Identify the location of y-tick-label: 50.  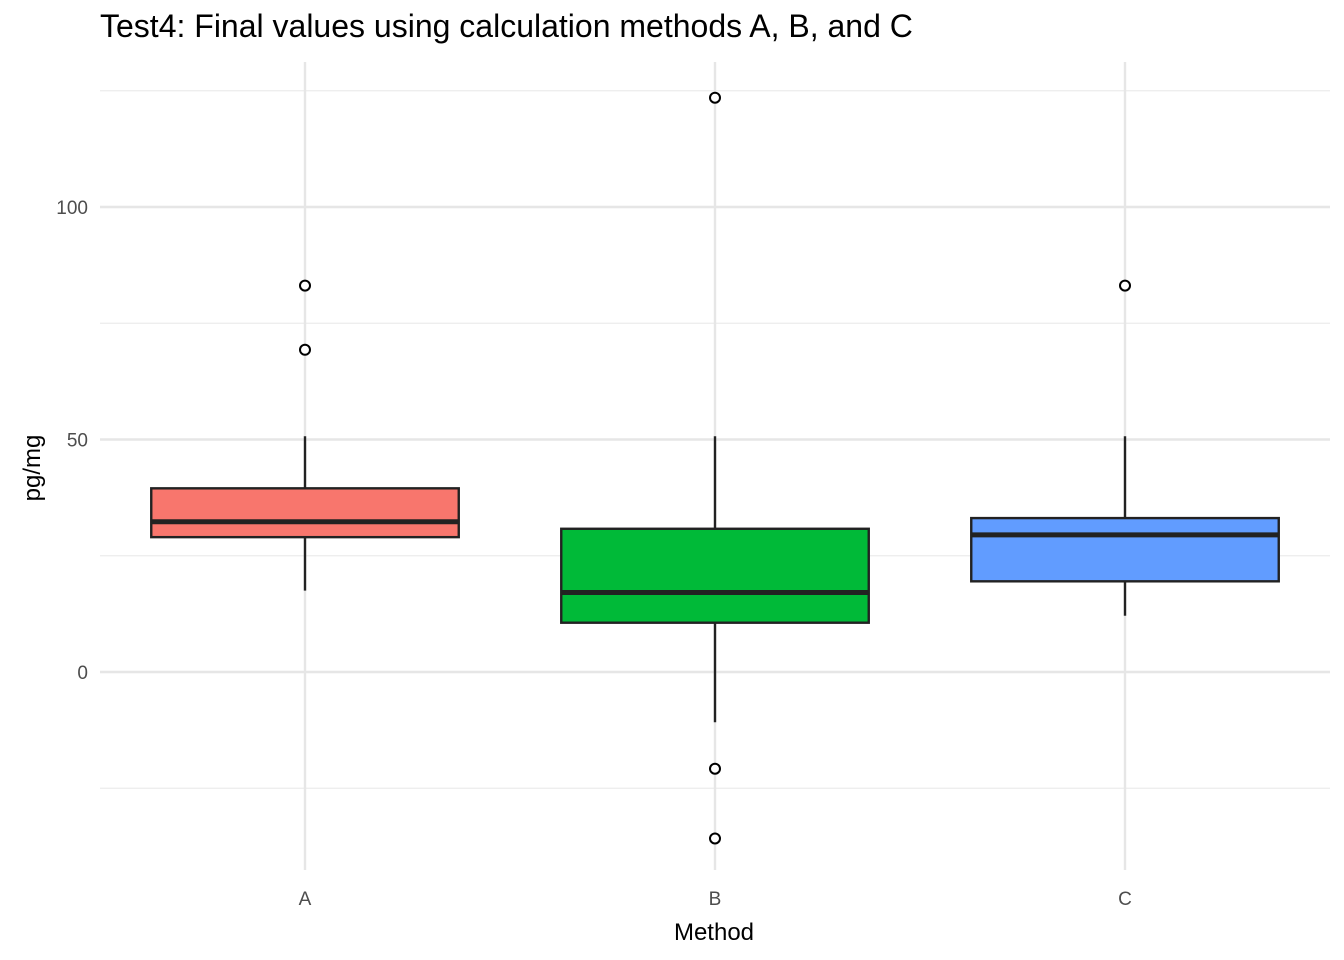
(77, 441).